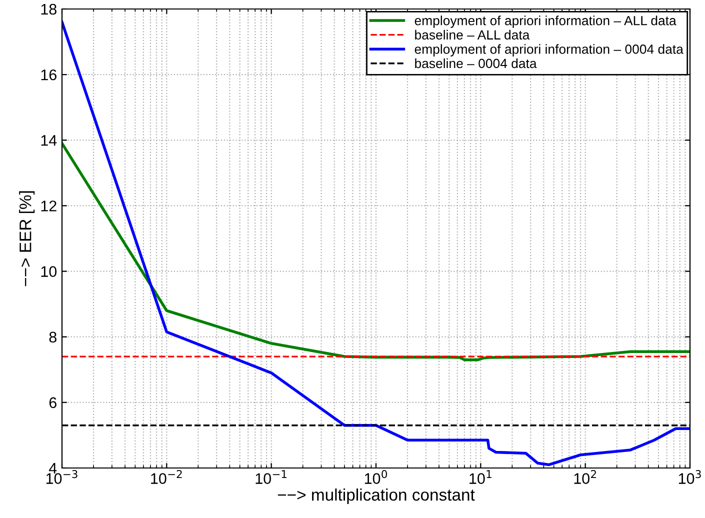  What do you see at coordinates (271, 477) in the screenshot?
I see `x-tick-label: 10$^{−1}$` at bounding box center [271, 477].